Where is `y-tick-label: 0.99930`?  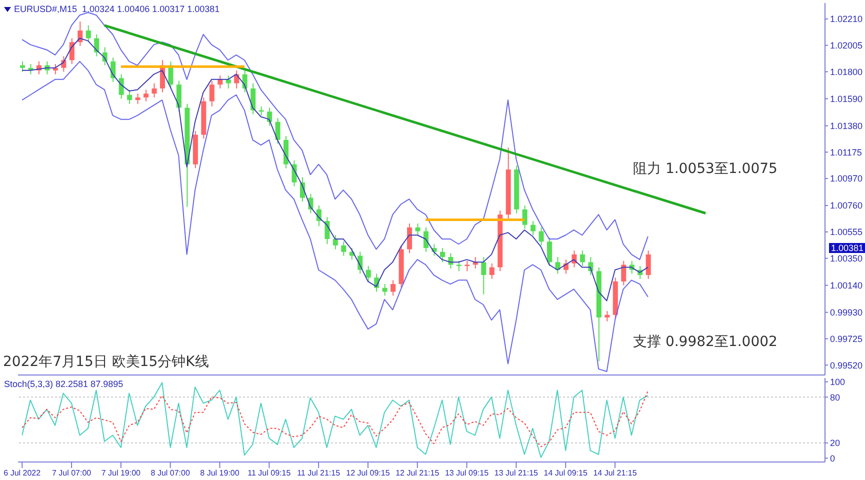 y-tick-label: 0.99930 is located at coordinates (846, 313).